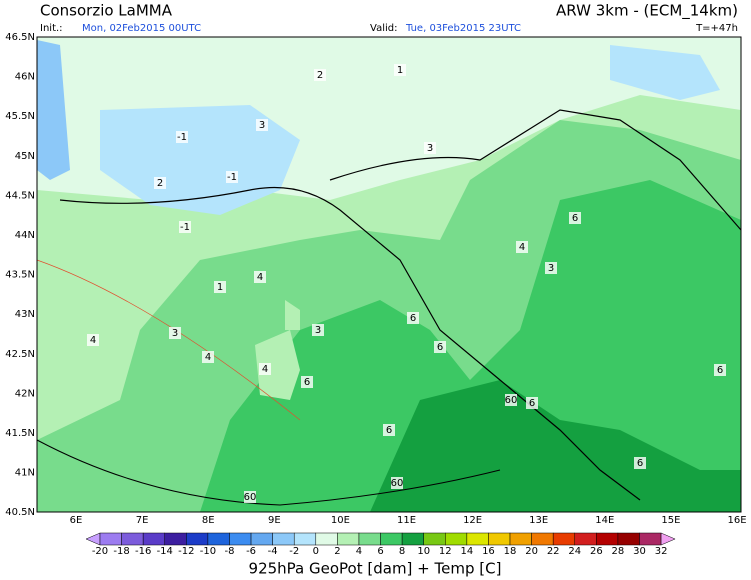 The image size is (751, 580). Describe the element at coordinates (121, 551) in the screenshot. I see `colorbar-label: -18` at that location.